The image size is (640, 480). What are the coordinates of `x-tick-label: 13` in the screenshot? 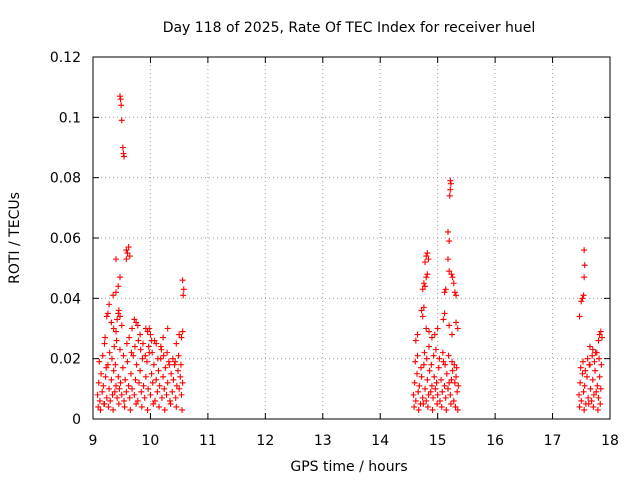 It's located at (323, 441).